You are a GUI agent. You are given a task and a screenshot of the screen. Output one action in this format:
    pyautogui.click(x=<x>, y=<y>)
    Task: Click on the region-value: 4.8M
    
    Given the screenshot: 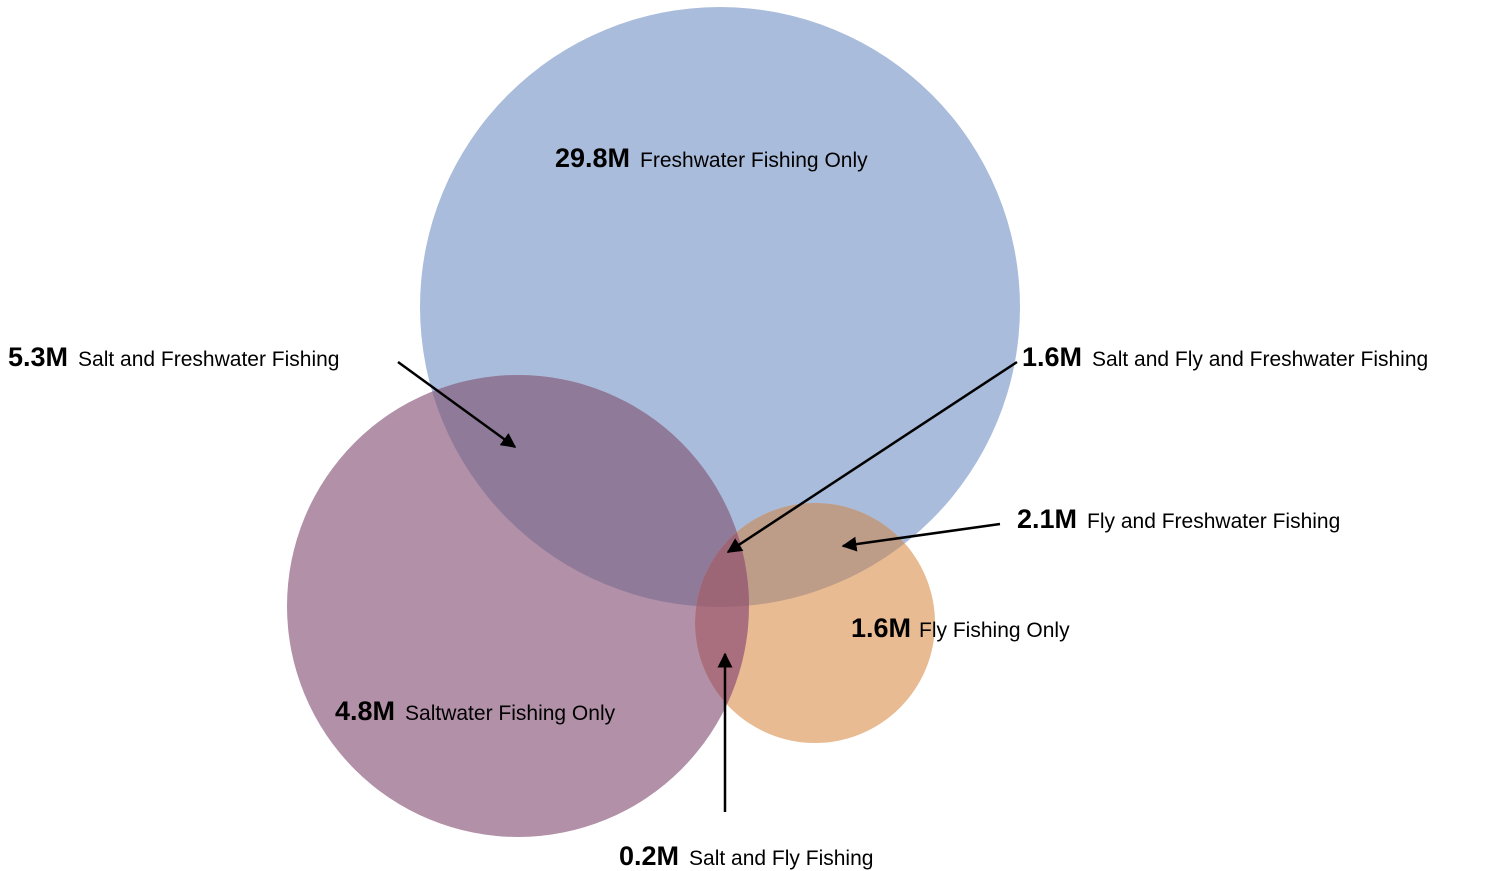 What is the action you would take?
    pyautogui.click(x=365, y=711)
    